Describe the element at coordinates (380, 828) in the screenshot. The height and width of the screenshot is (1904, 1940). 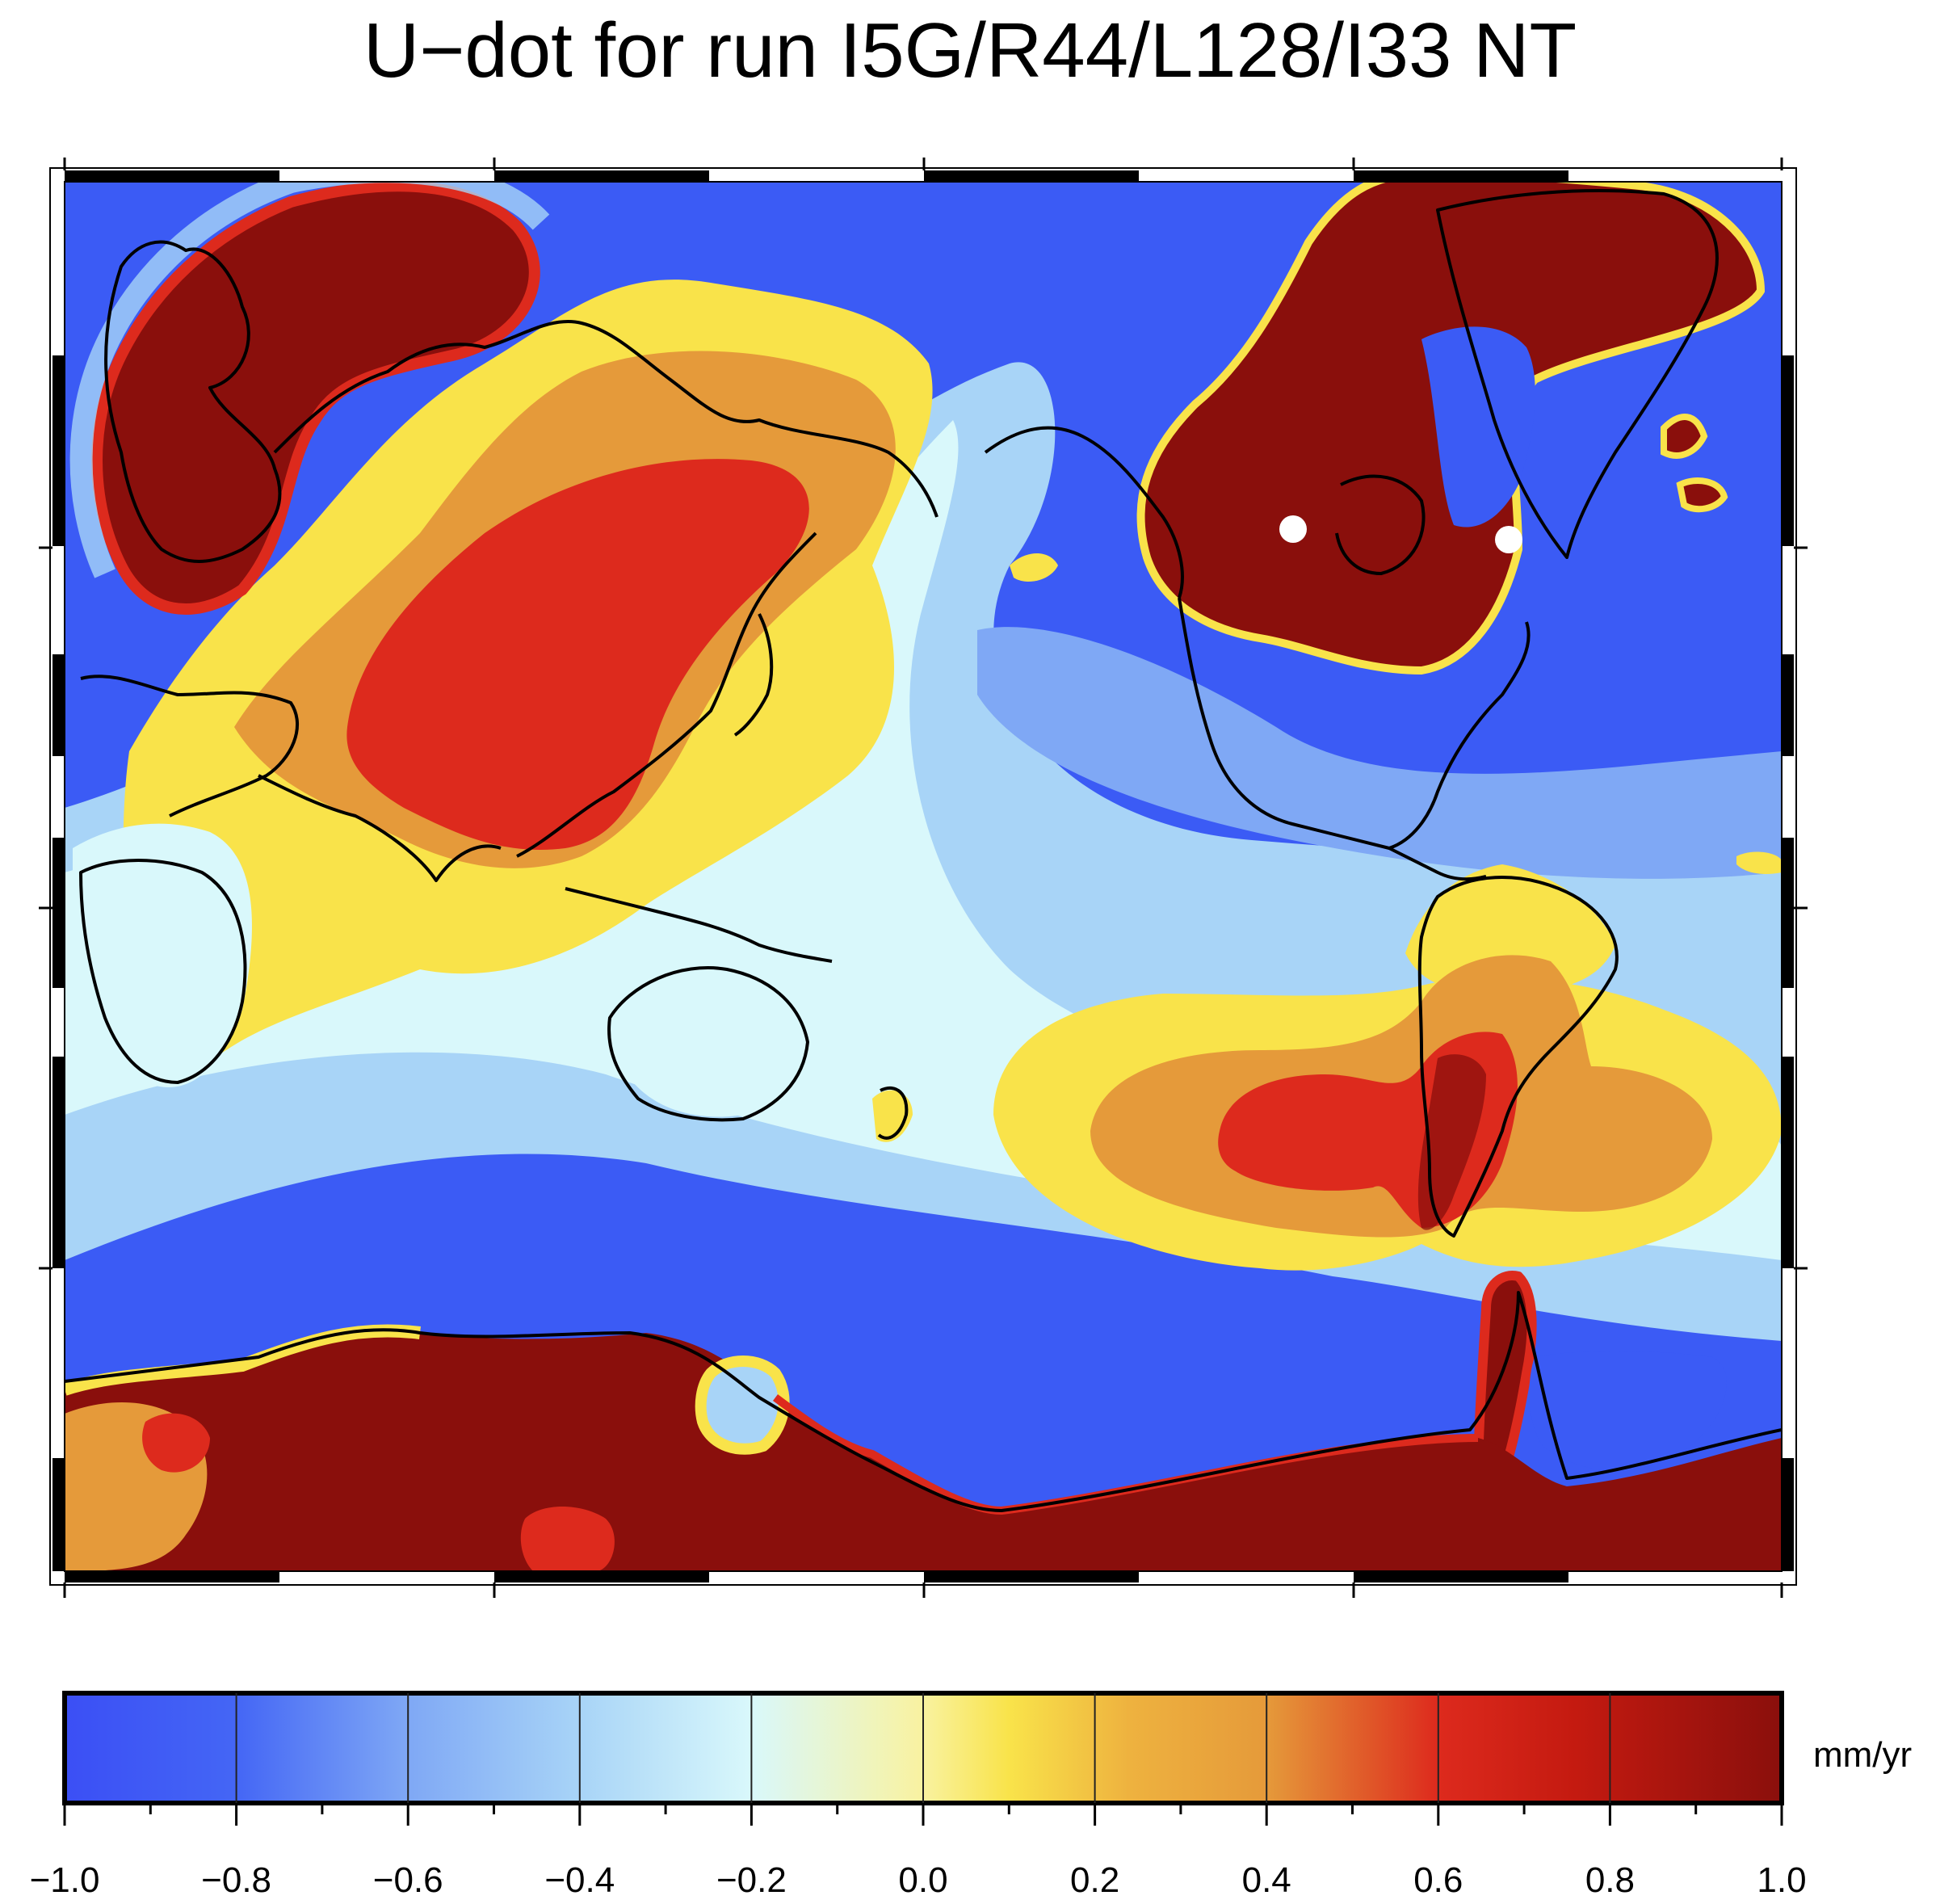
I see `coastline-arabia-india` at that location.